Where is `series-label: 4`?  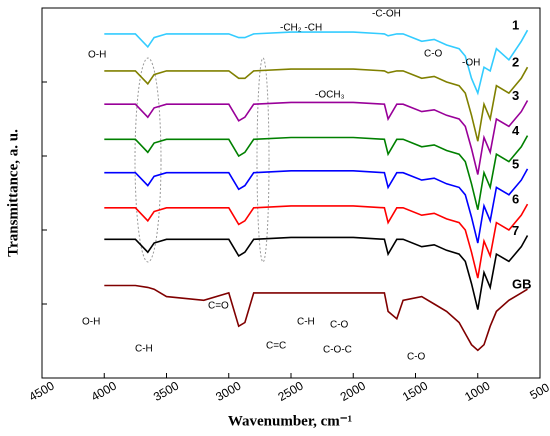 series-label: 4 is located at coordinates (516, 130).